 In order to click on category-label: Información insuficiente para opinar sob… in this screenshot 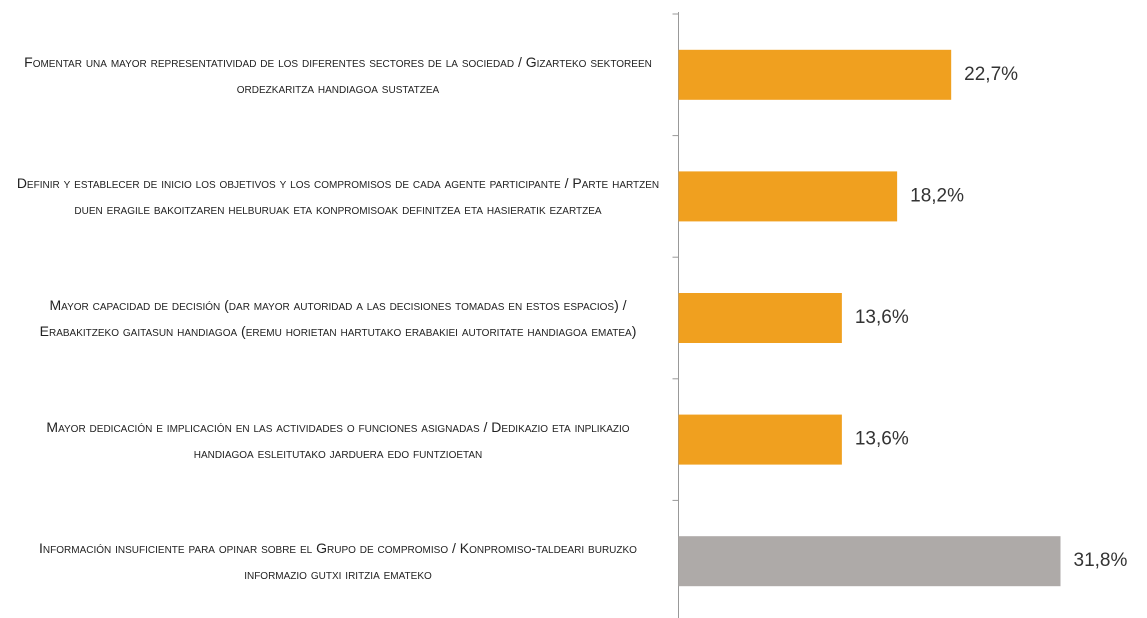, I will do `click(338, 561)`.